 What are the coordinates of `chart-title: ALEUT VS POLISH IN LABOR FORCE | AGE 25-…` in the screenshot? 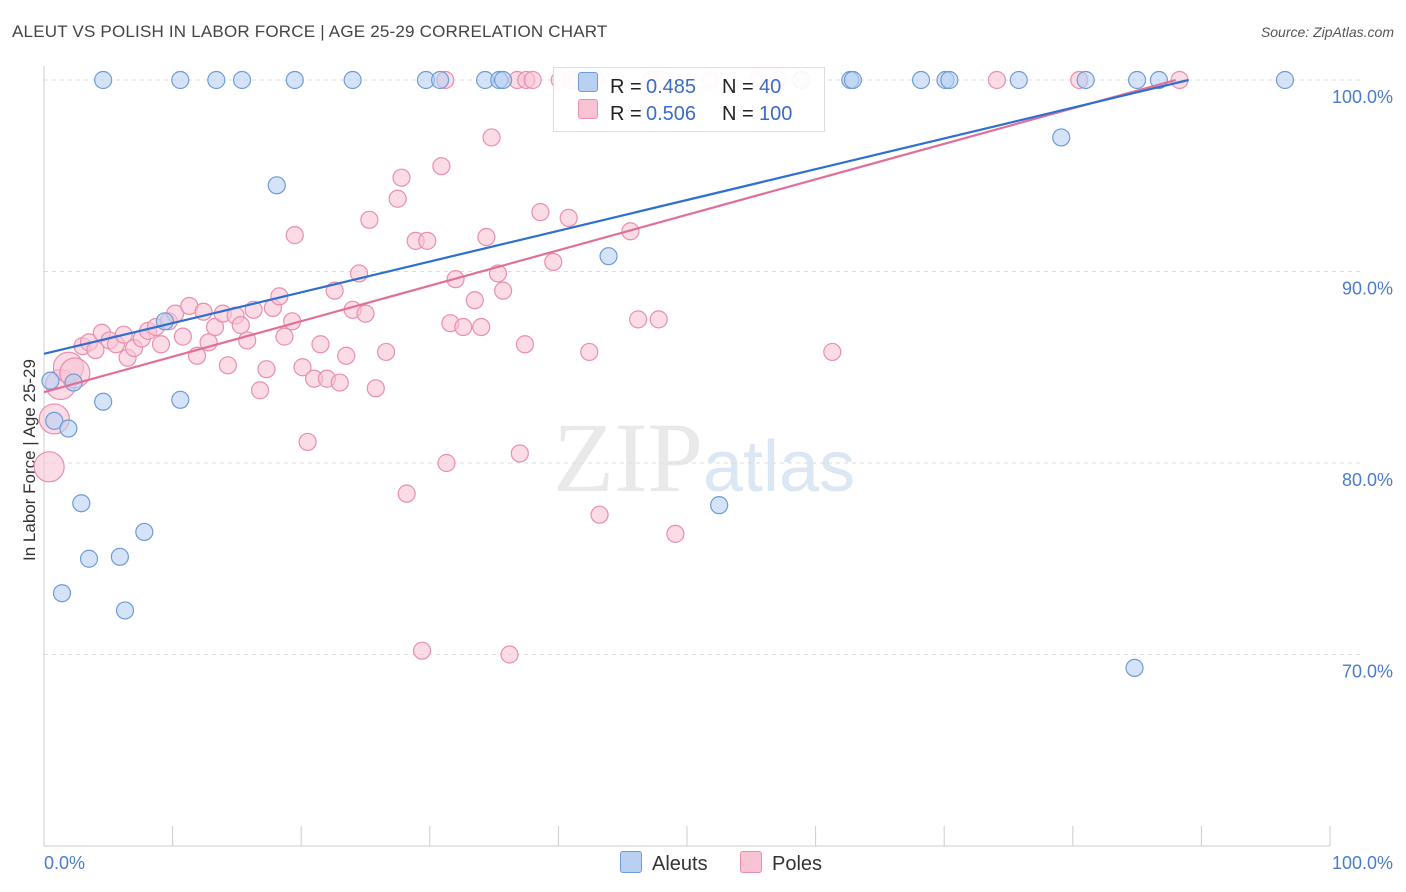 It's located at (310, 31).